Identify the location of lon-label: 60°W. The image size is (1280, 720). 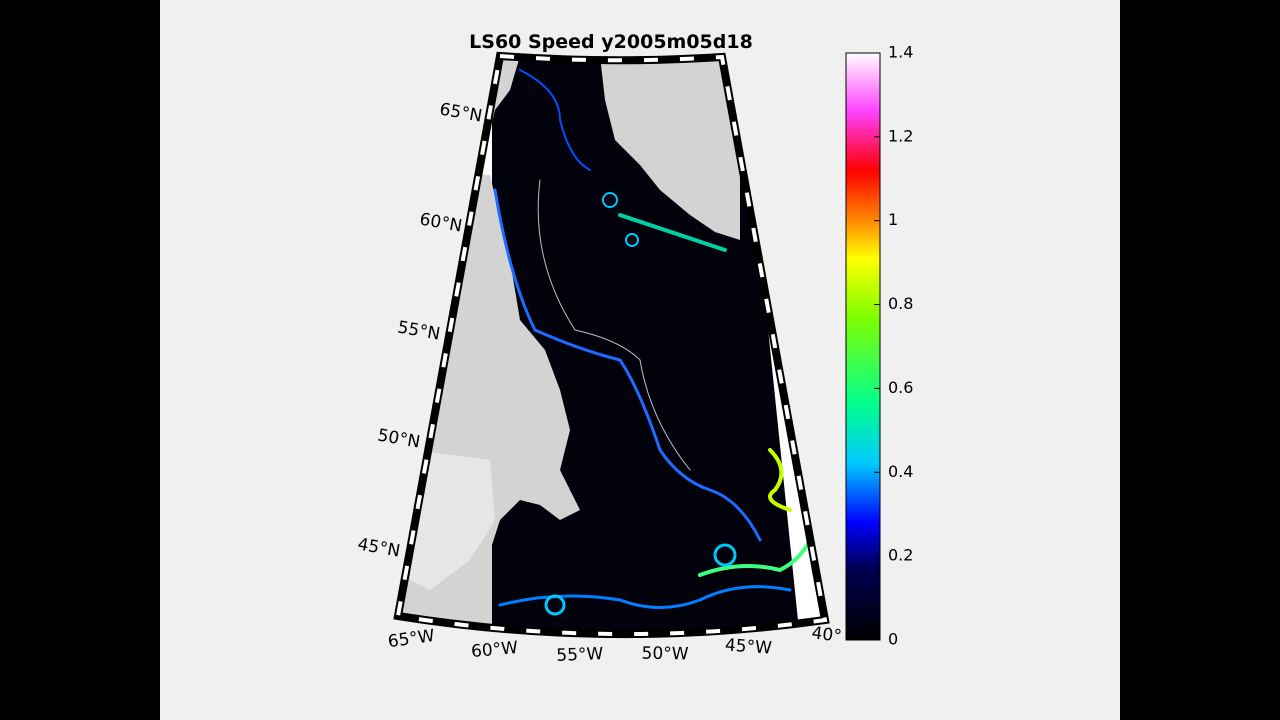
(494, 650).